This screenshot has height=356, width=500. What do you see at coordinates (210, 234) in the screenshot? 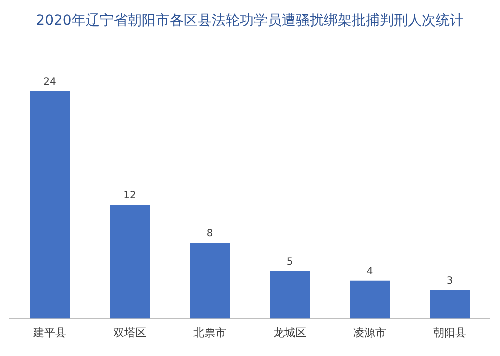
I see `data-label: 8` at bounding box center [210, 234].